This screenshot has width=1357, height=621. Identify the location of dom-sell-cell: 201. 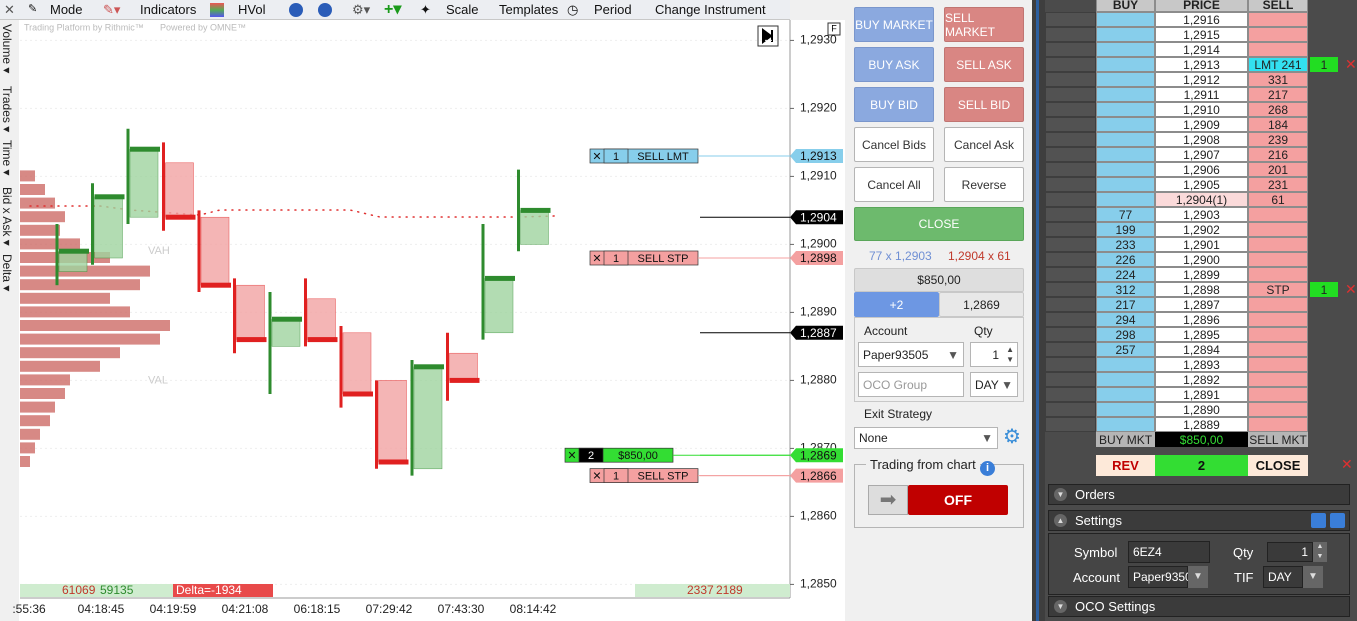
(1278, 169).